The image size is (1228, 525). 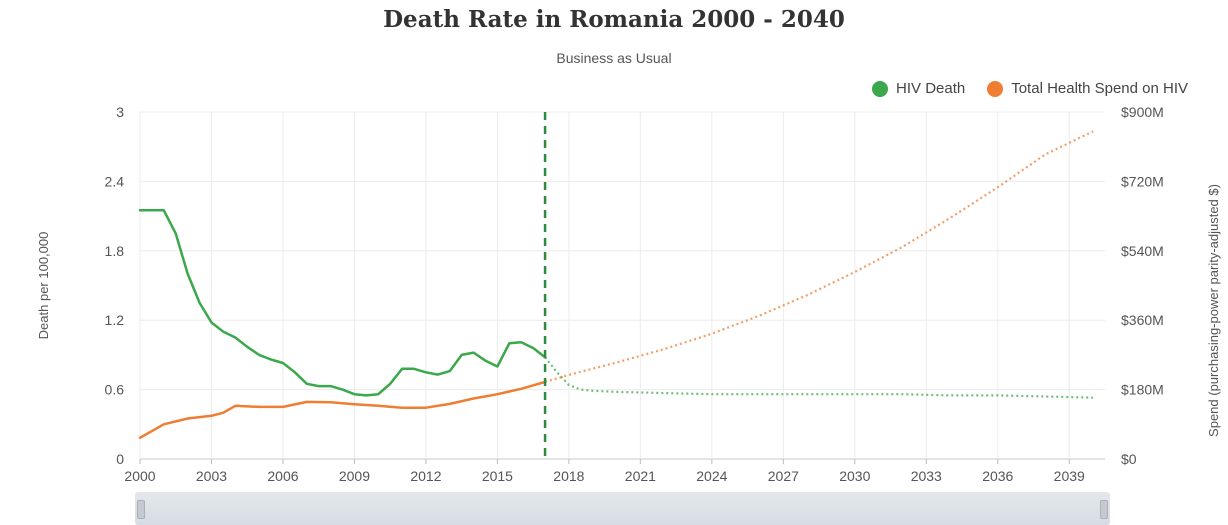 What do you see at coordinates (115, 251) in the screenshot?
I see `y-tick-label: 1.8` at bounding box center [115, 251].